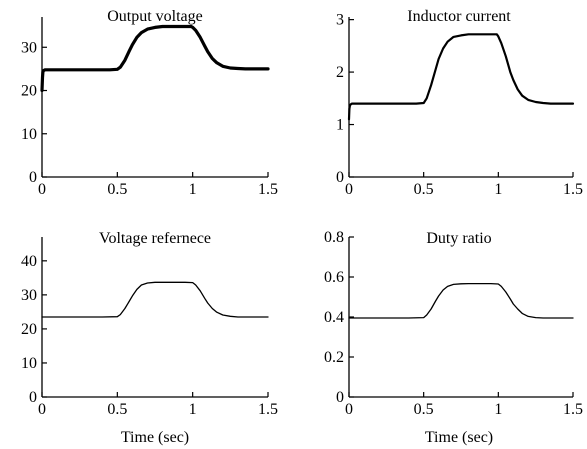 The width and height of the screenshot is (587, 449). I want to click on y-tick-label: 40, so click(29, 261).